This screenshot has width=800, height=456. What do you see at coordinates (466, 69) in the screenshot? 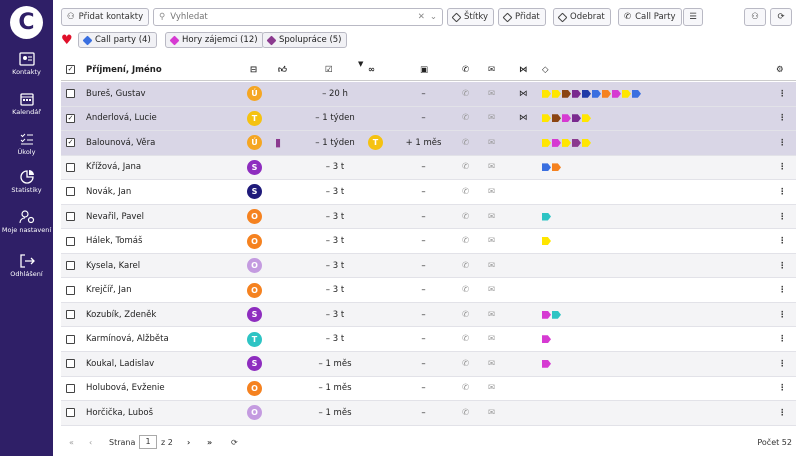
I see `phone-column-icon: ✆` at bounding box center [466, 69].